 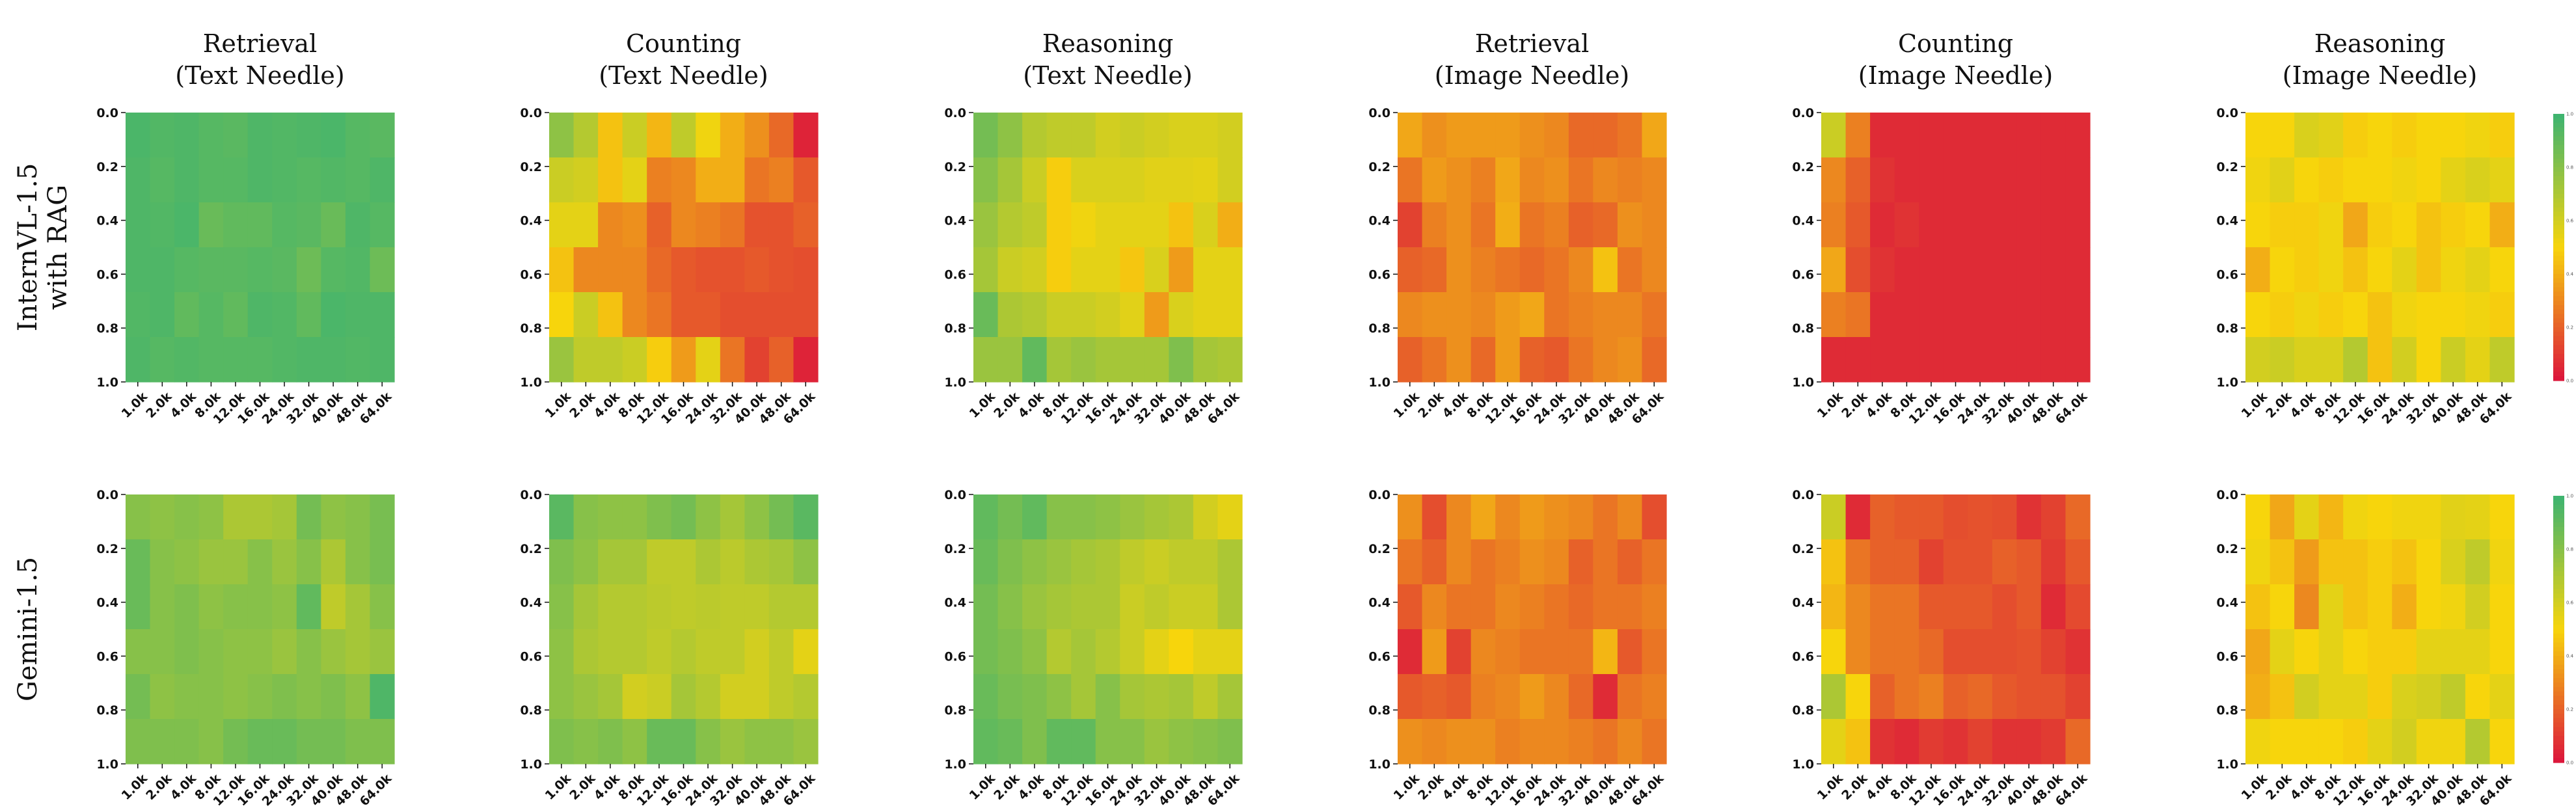 What do you see at coordinates (2569, 763) in the screenshot?
I see `colorbar-tick-label: 0.0` at bounding box center [2569, 763].